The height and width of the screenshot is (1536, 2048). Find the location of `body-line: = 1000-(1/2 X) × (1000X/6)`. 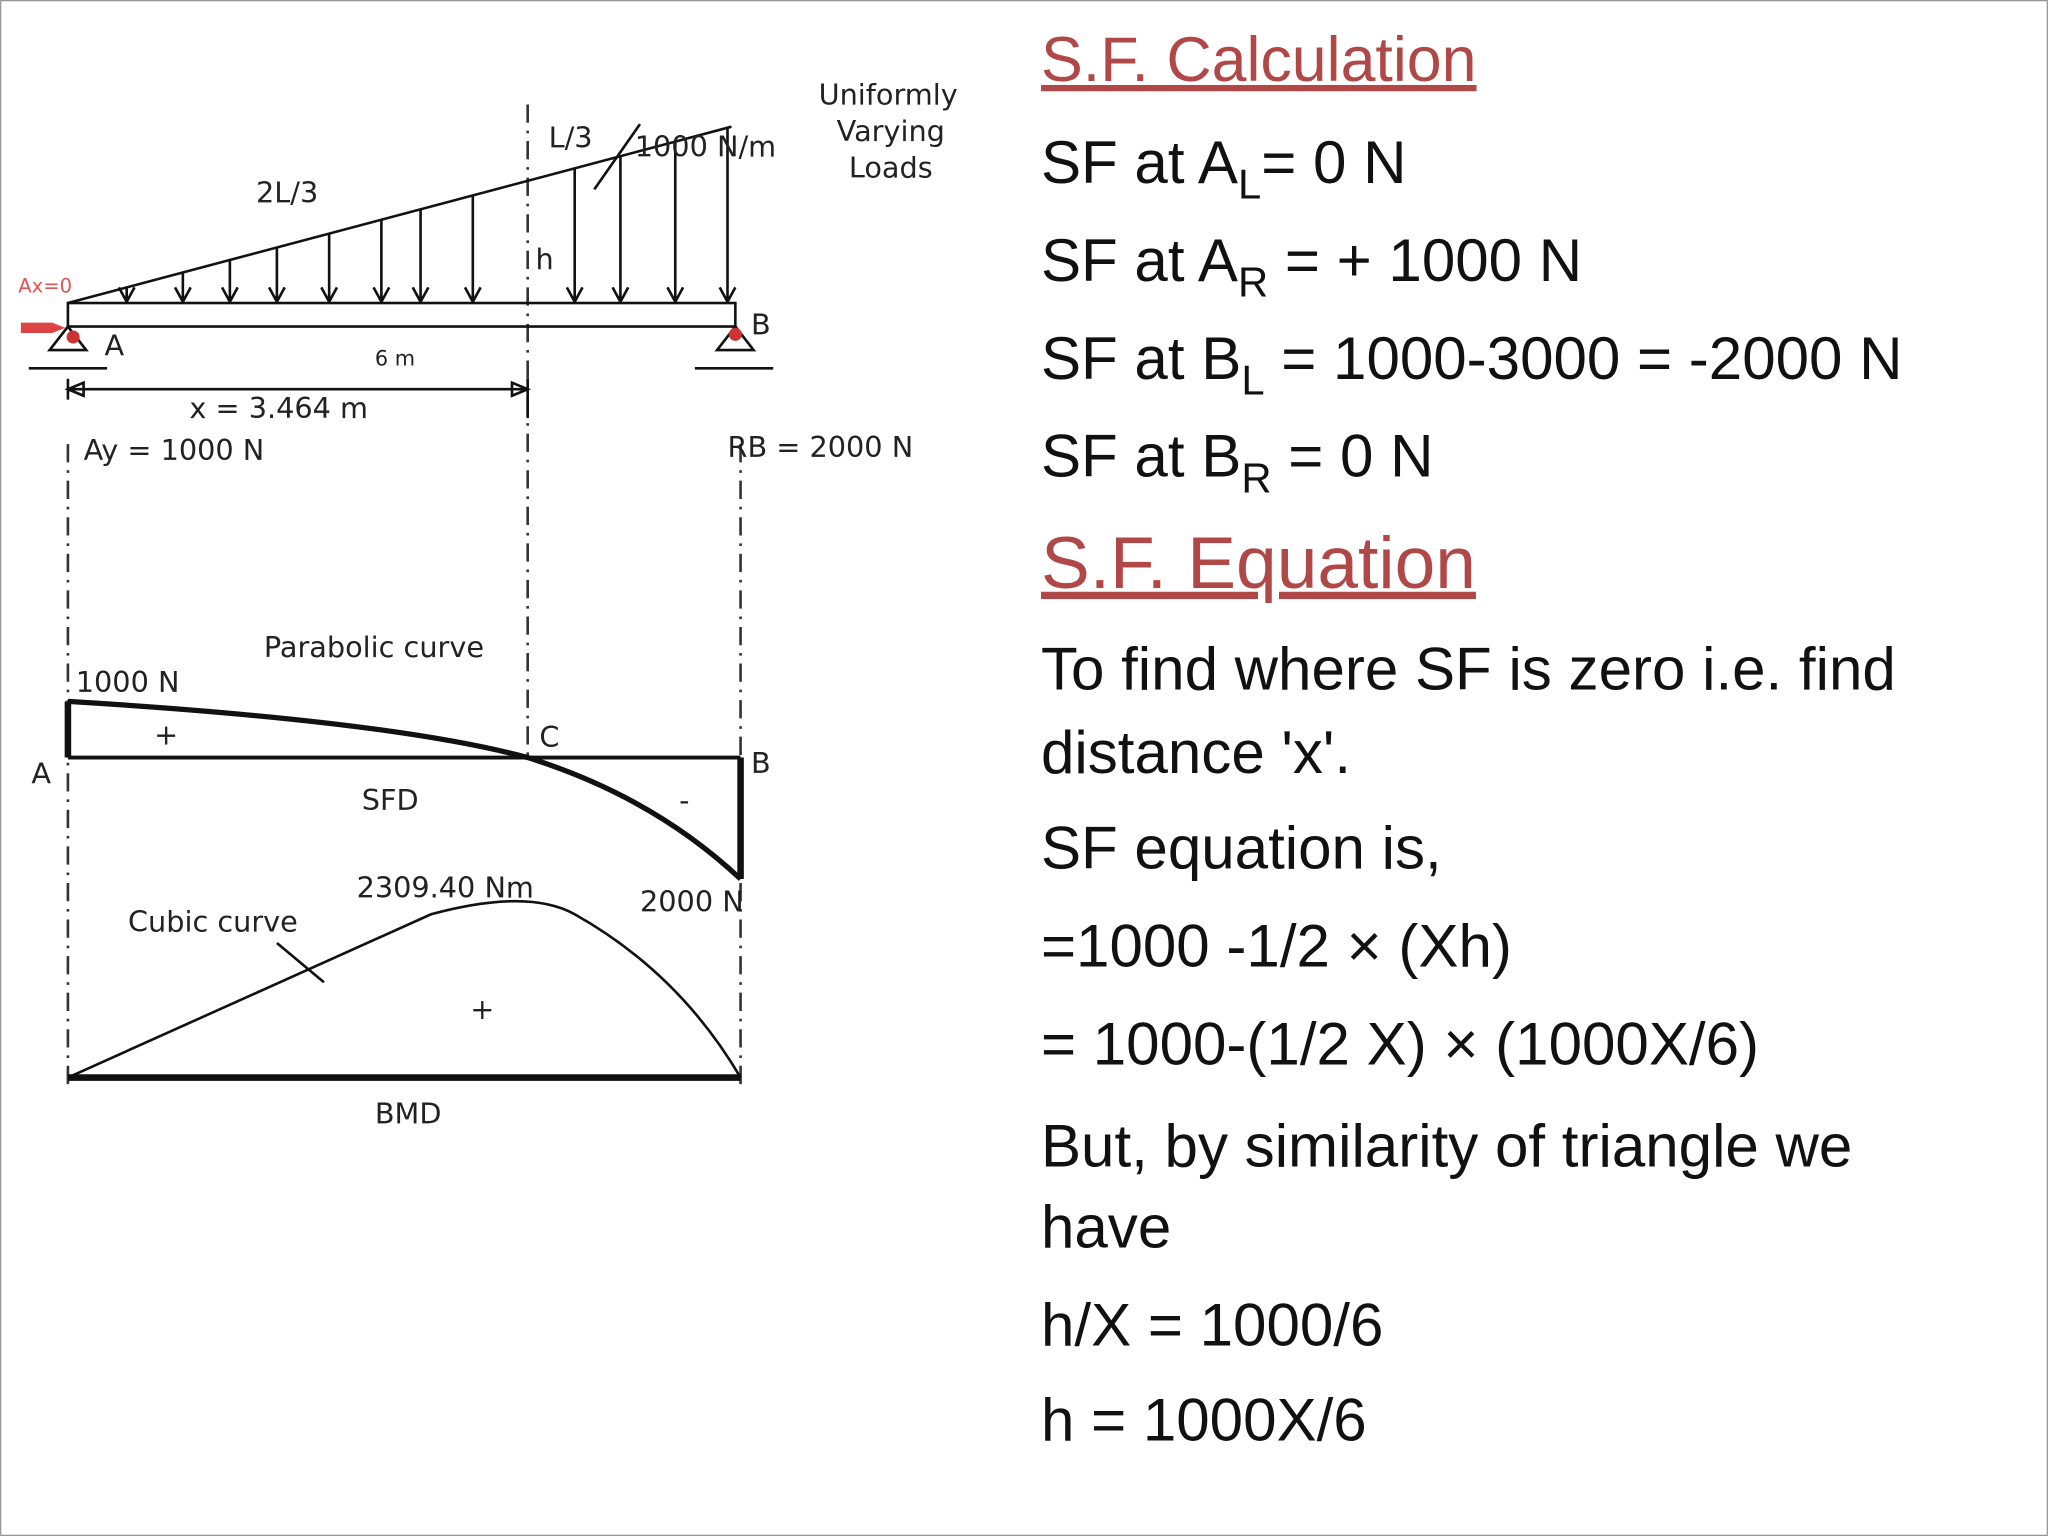

body-line: = 1000-(1/2 X) × (1000X/6) is located at coordinates (1400, 1043).